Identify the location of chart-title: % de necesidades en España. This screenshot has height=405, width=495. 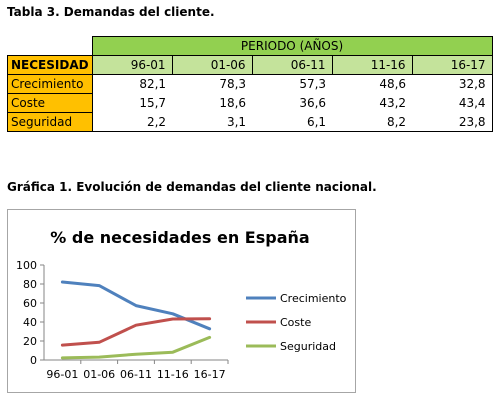
(179, 237).